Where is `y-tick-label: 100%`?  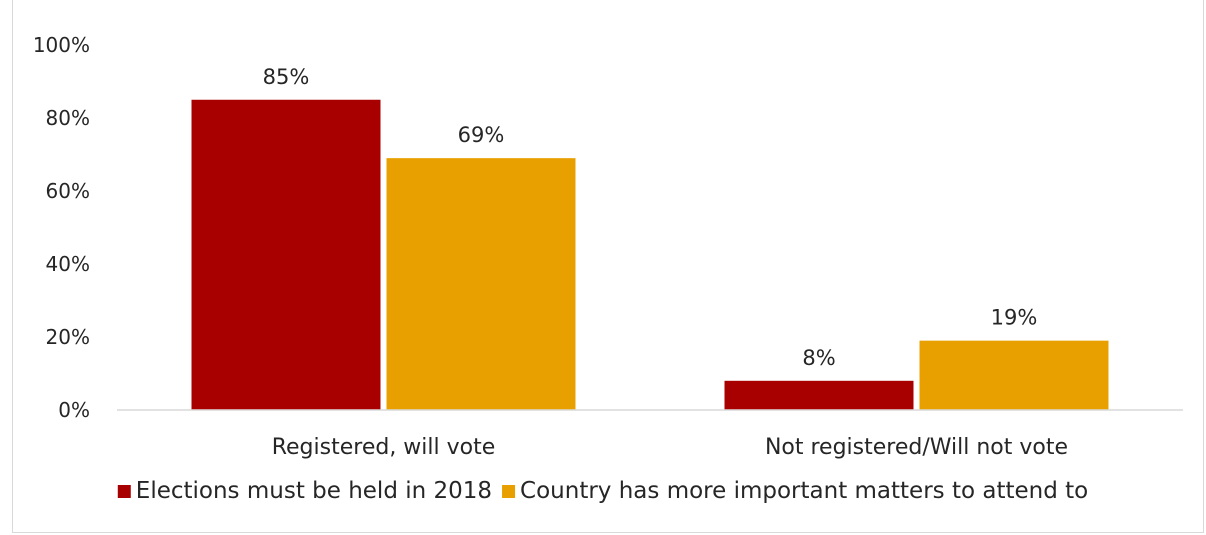
y-tick-label: 100% is located at coordinates (61, 45).